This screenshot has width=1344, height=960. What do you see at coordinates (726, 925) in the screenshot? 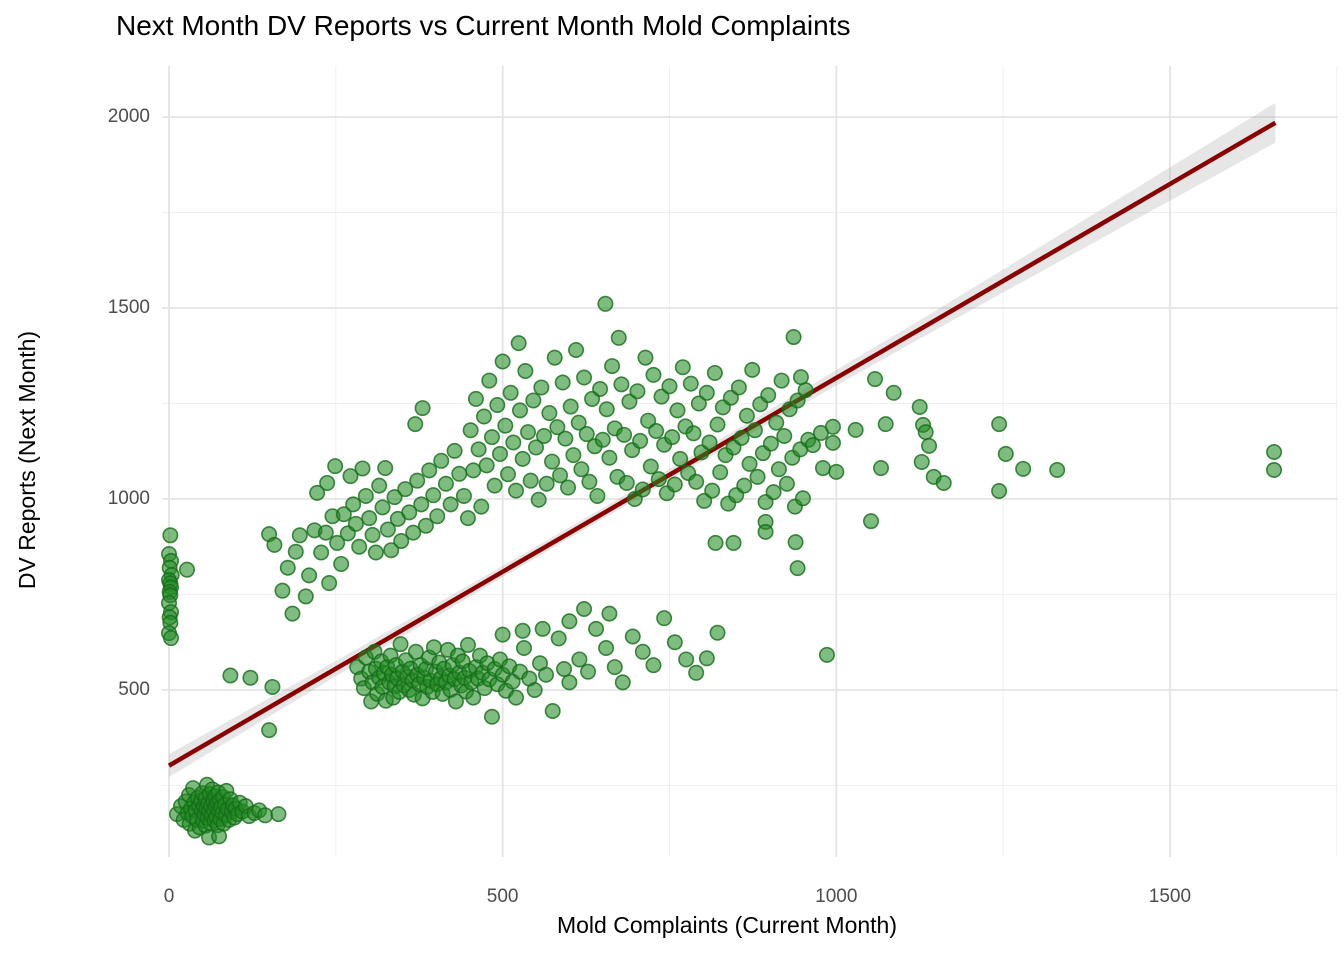
I see `x-axis-title: Mold Complaints (Current Month)` at bounding box center [726, 925].